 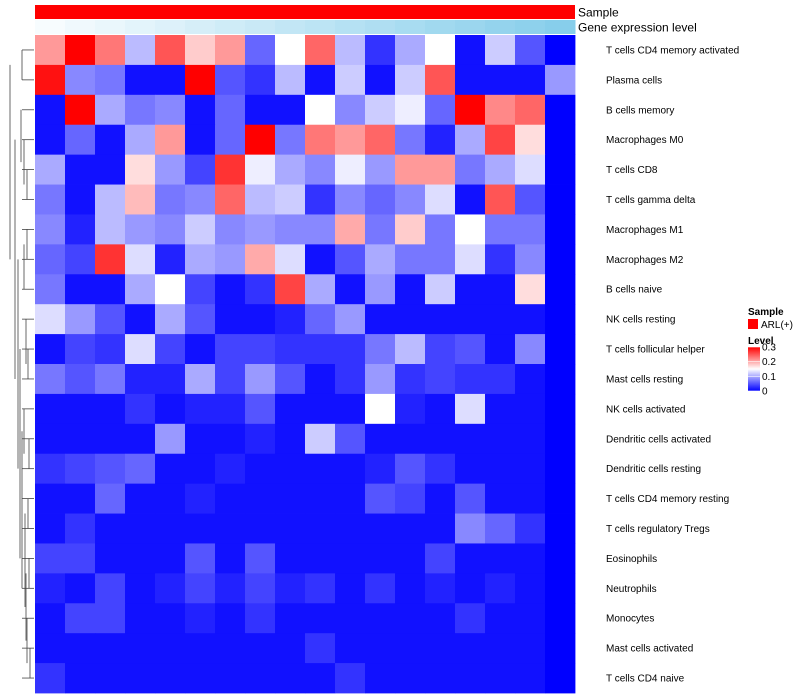 I want to click on row-label: Macrophages M1, so click(x=645, y=230).